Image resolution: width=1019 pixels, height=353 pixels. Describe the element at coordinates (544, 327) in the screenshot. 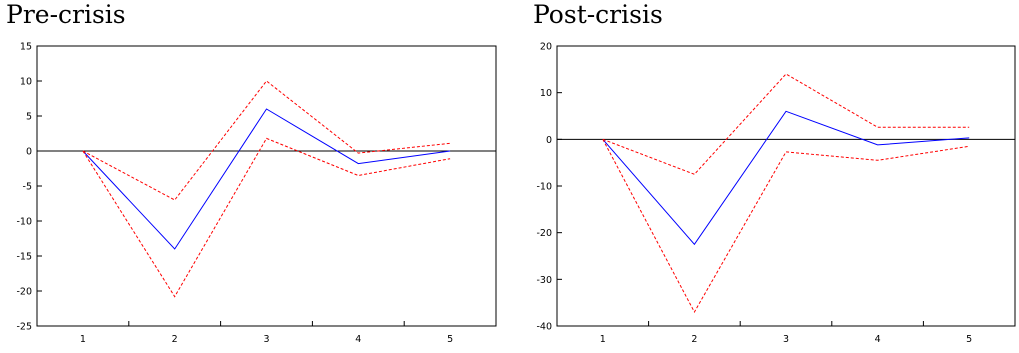

I see `y-tick-label: -40` at that location.